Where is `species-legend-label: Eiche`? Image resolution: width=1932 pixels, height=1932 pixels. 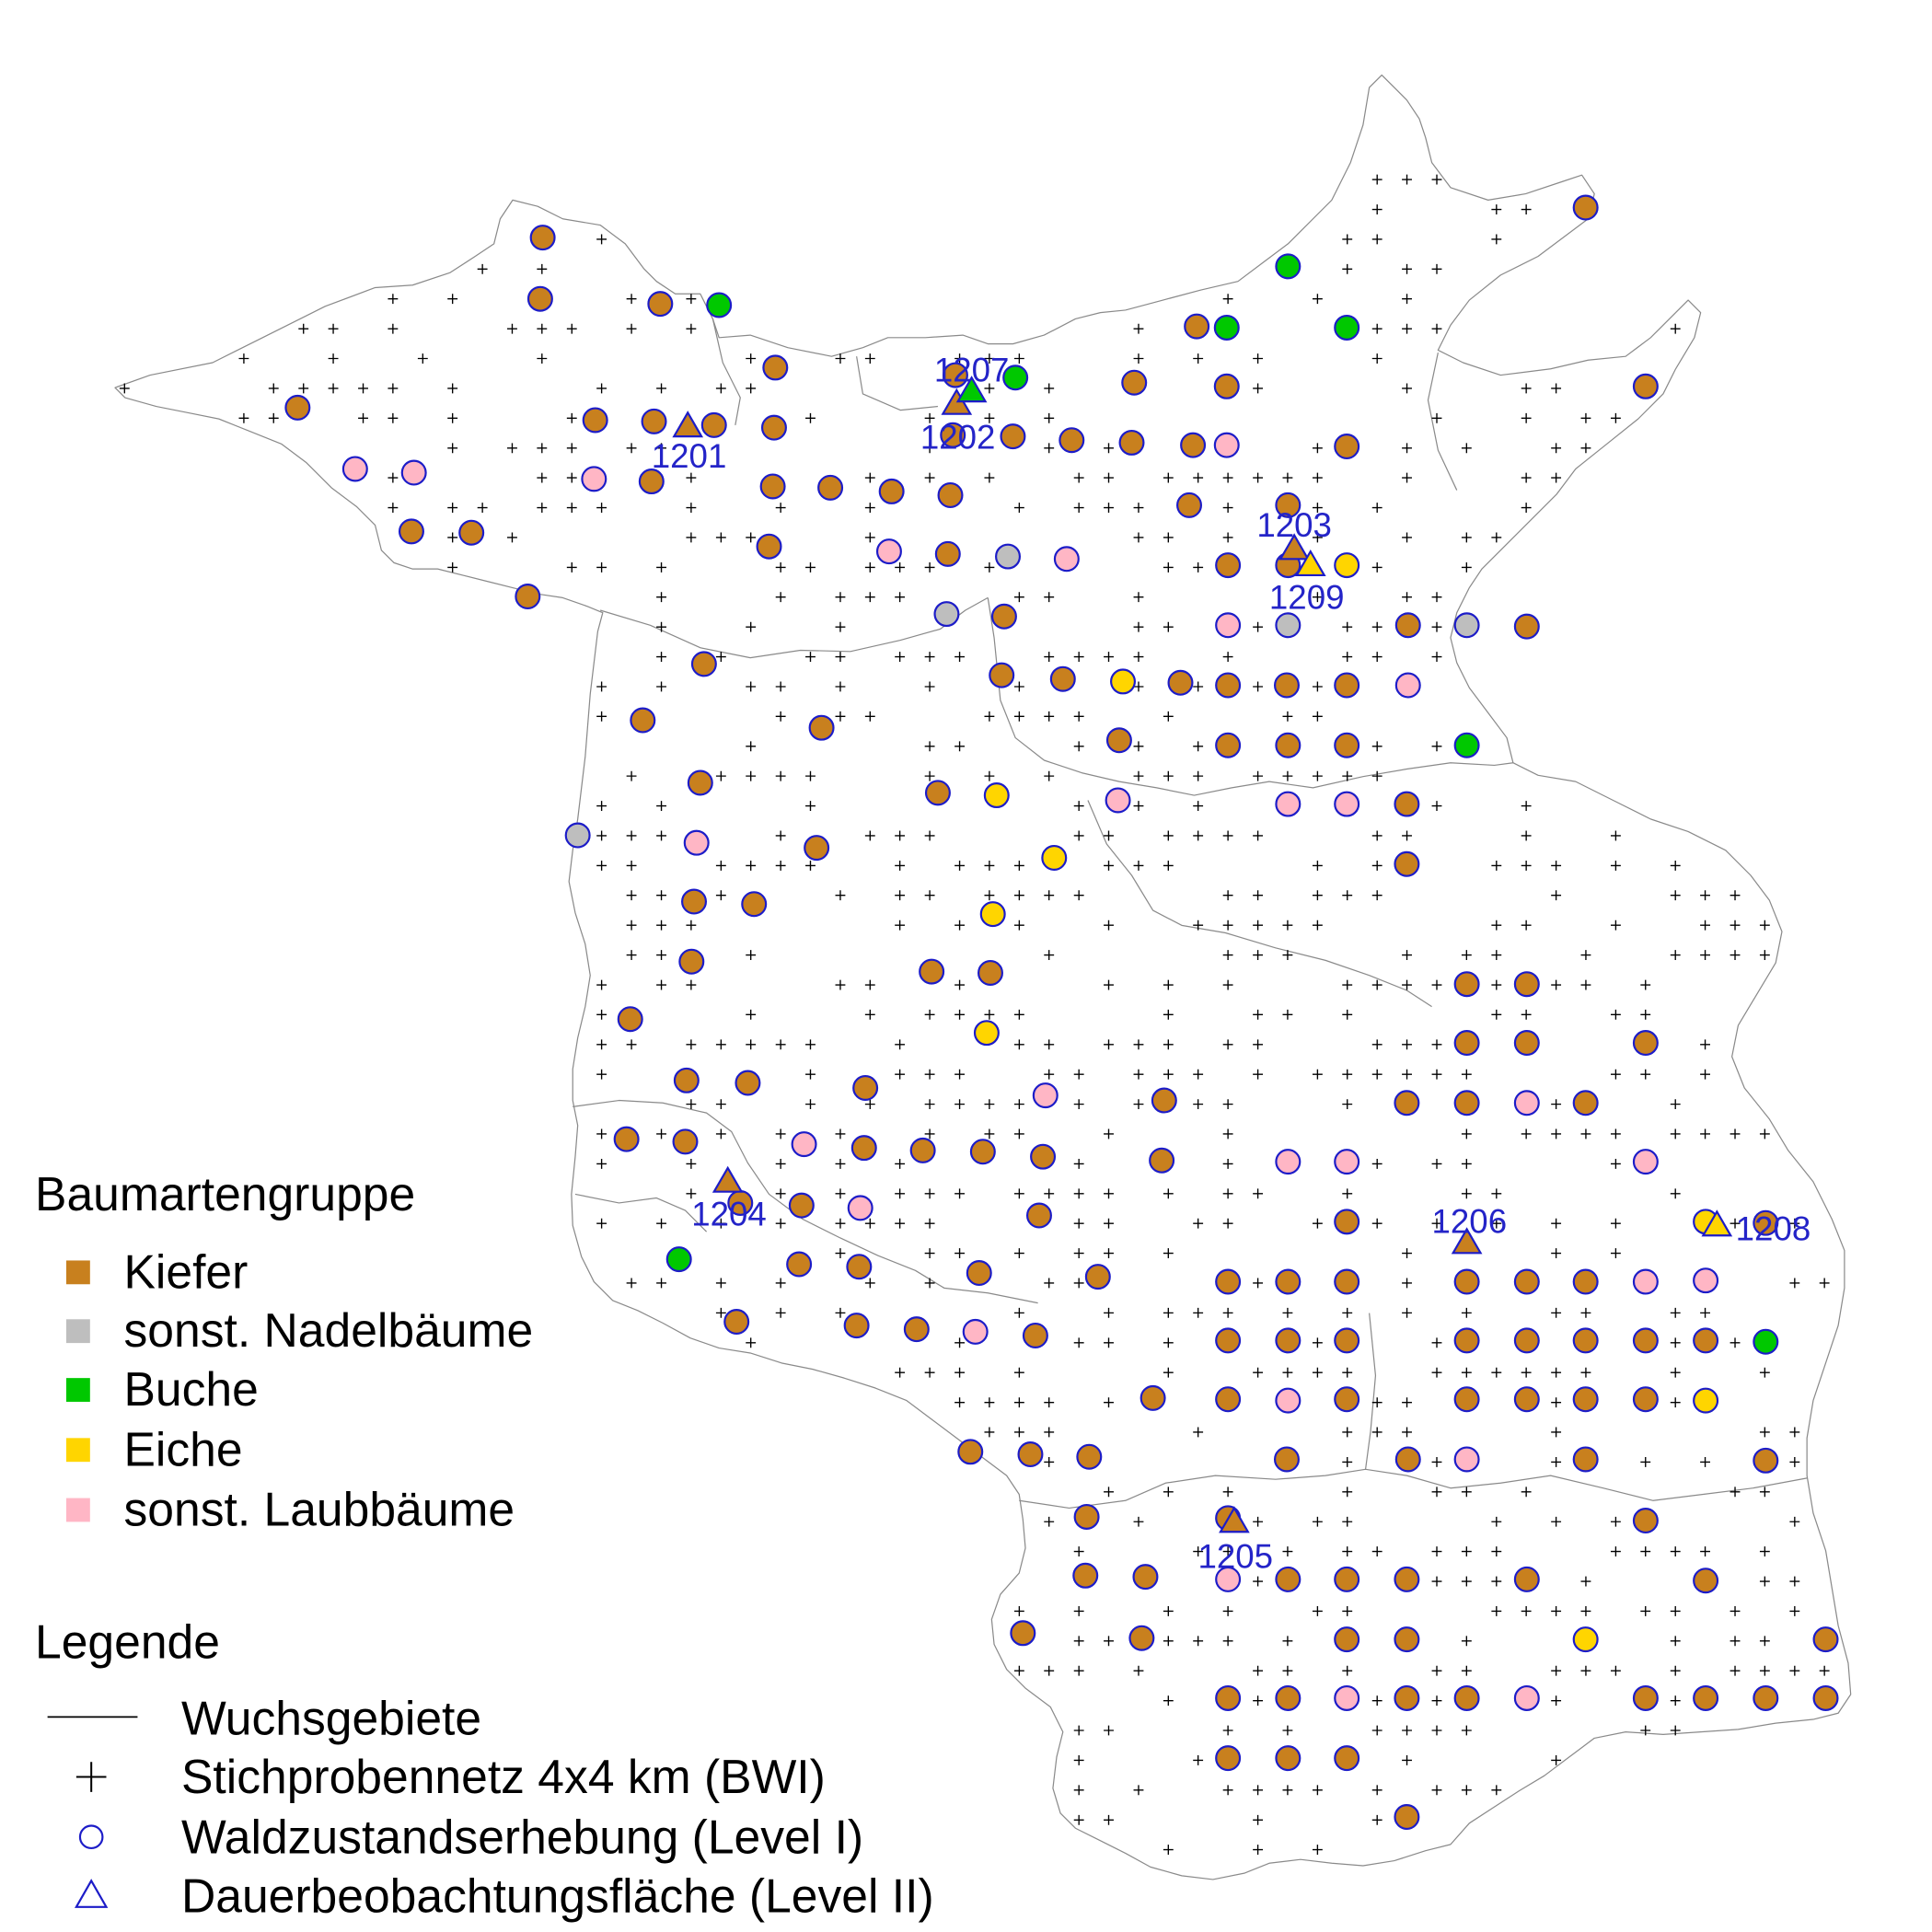 species-legend-label: Eiche is located at coordinates (183, 1449).